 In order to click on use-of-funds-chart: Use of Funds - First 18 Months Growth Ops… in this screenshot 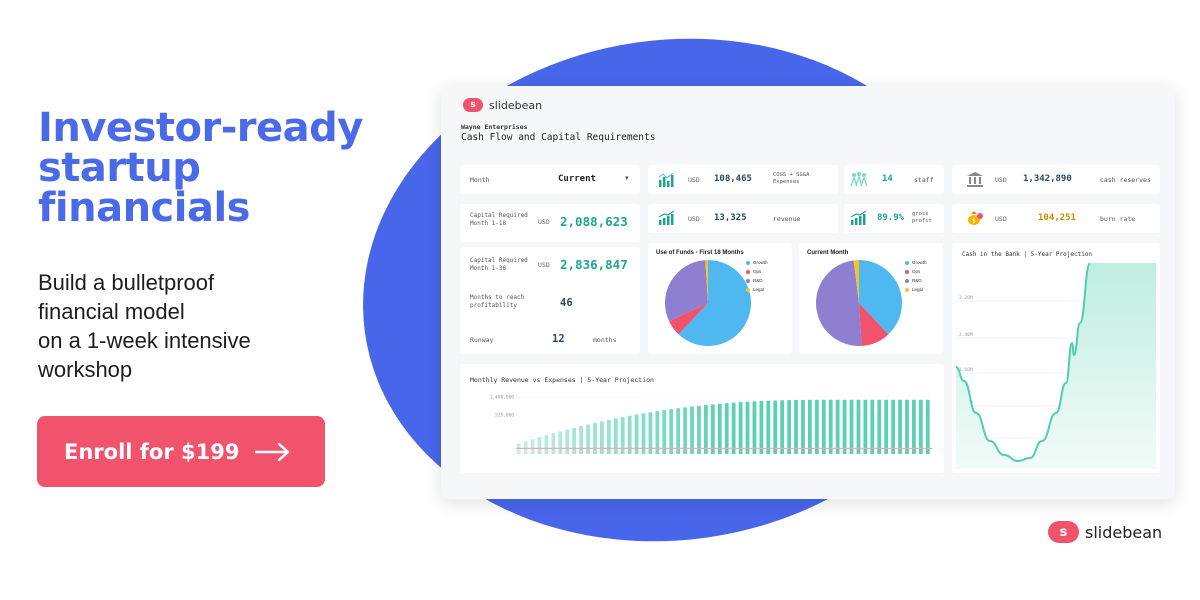, I will do `click(720, 298)`.